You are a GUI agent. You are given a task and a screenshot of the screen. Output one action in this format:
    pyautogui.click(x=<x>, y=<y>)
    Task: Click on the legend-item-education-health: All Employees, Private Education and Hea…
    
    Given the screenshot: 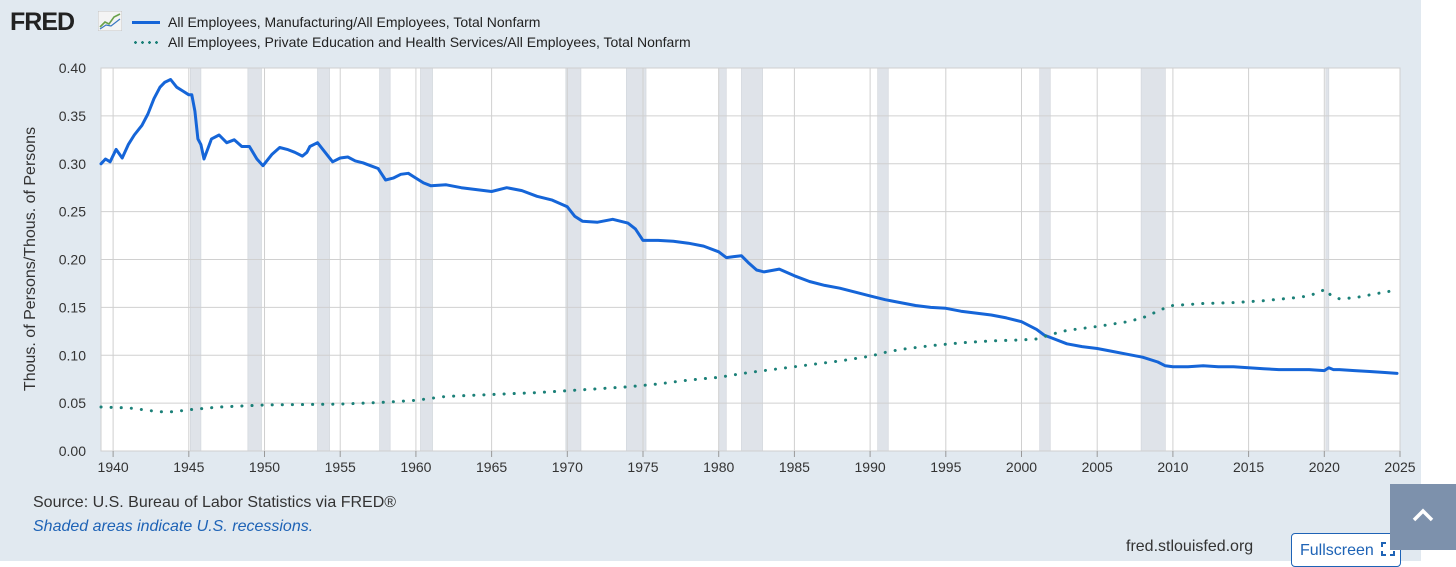 What is the action you would take?
    pyautogui.click(x=411, y=42)
    